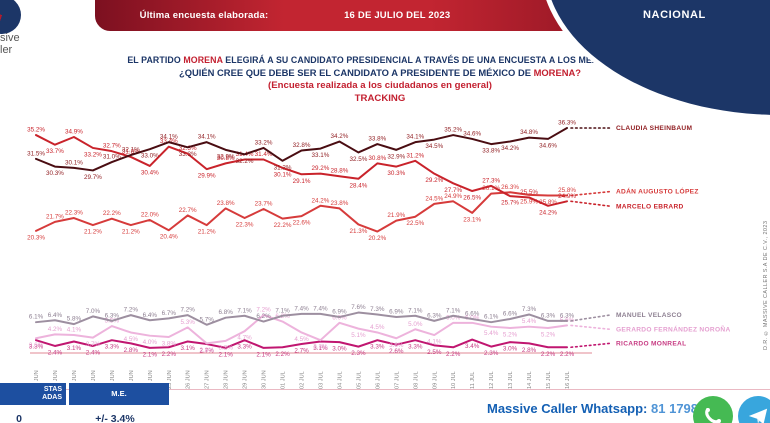 This screenshot has height=423, width=770. Describe the element at coordinates (453, 196) in the screenshot. I see `point-label: 24.9%` at that location.